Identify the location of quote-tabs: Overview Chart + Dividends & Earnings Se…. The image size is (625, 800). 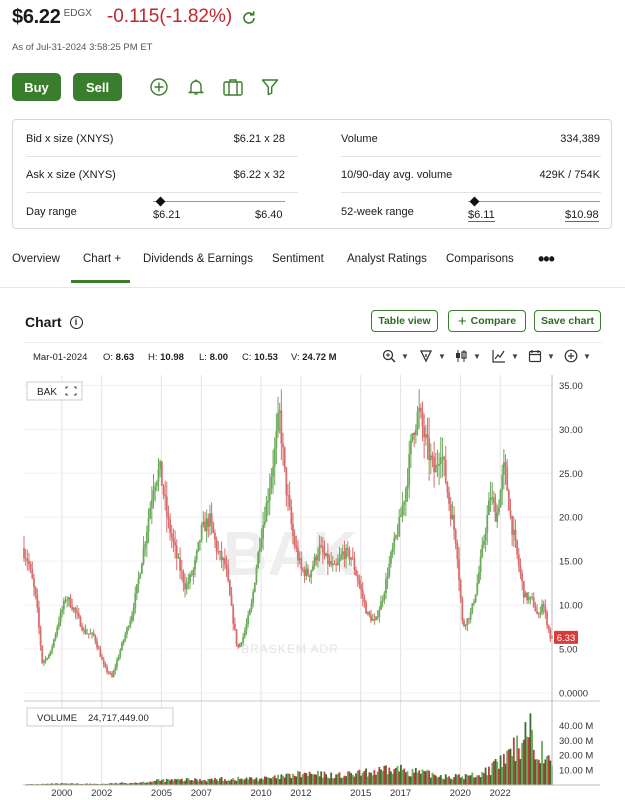
(312, 265).